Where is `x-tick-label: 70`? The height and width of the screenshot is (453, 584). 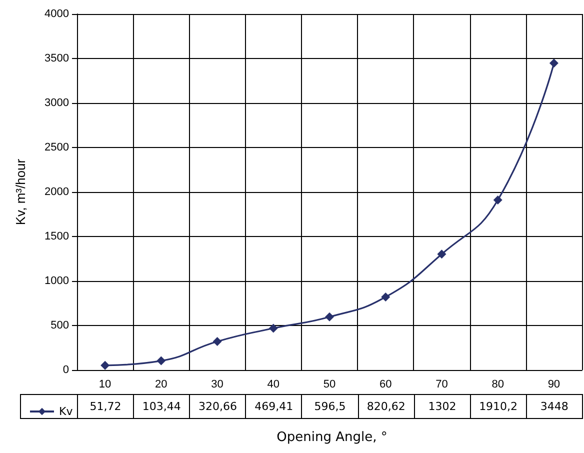 x-tick-label: 70 is located at coordinates (442, 384).